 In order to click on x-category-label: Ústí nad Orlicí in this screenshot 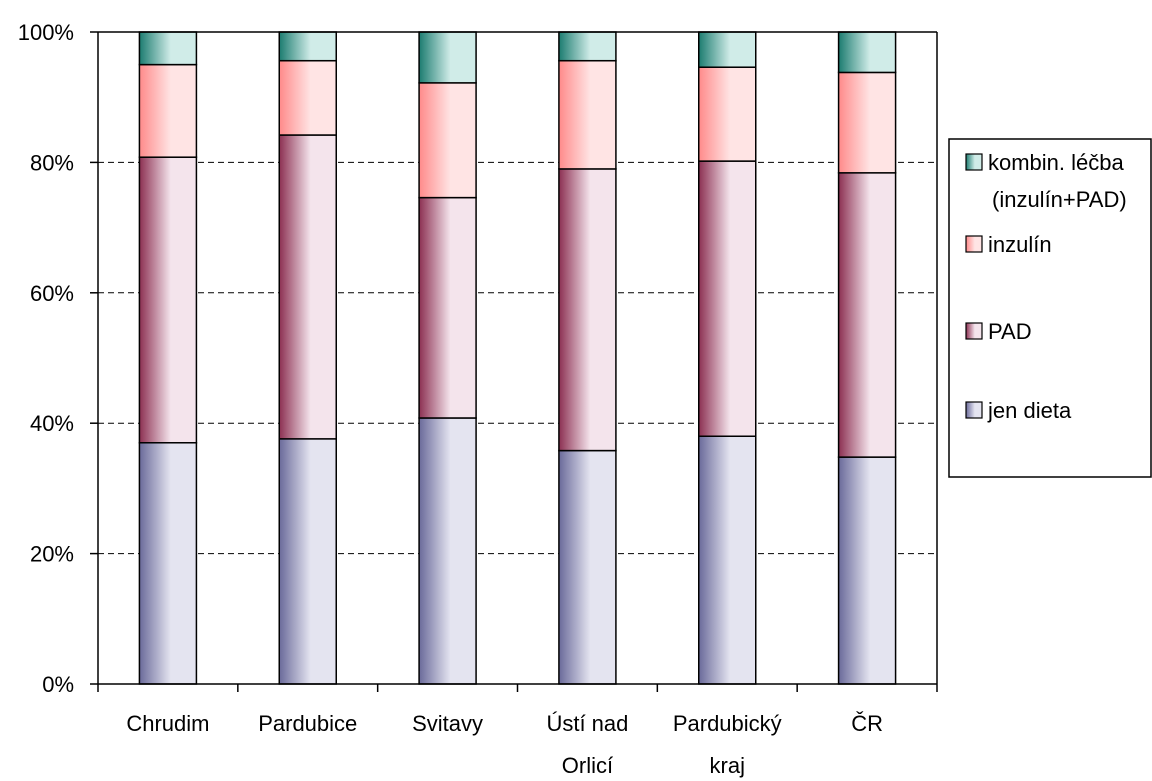, I will do `click(587, 744)`.